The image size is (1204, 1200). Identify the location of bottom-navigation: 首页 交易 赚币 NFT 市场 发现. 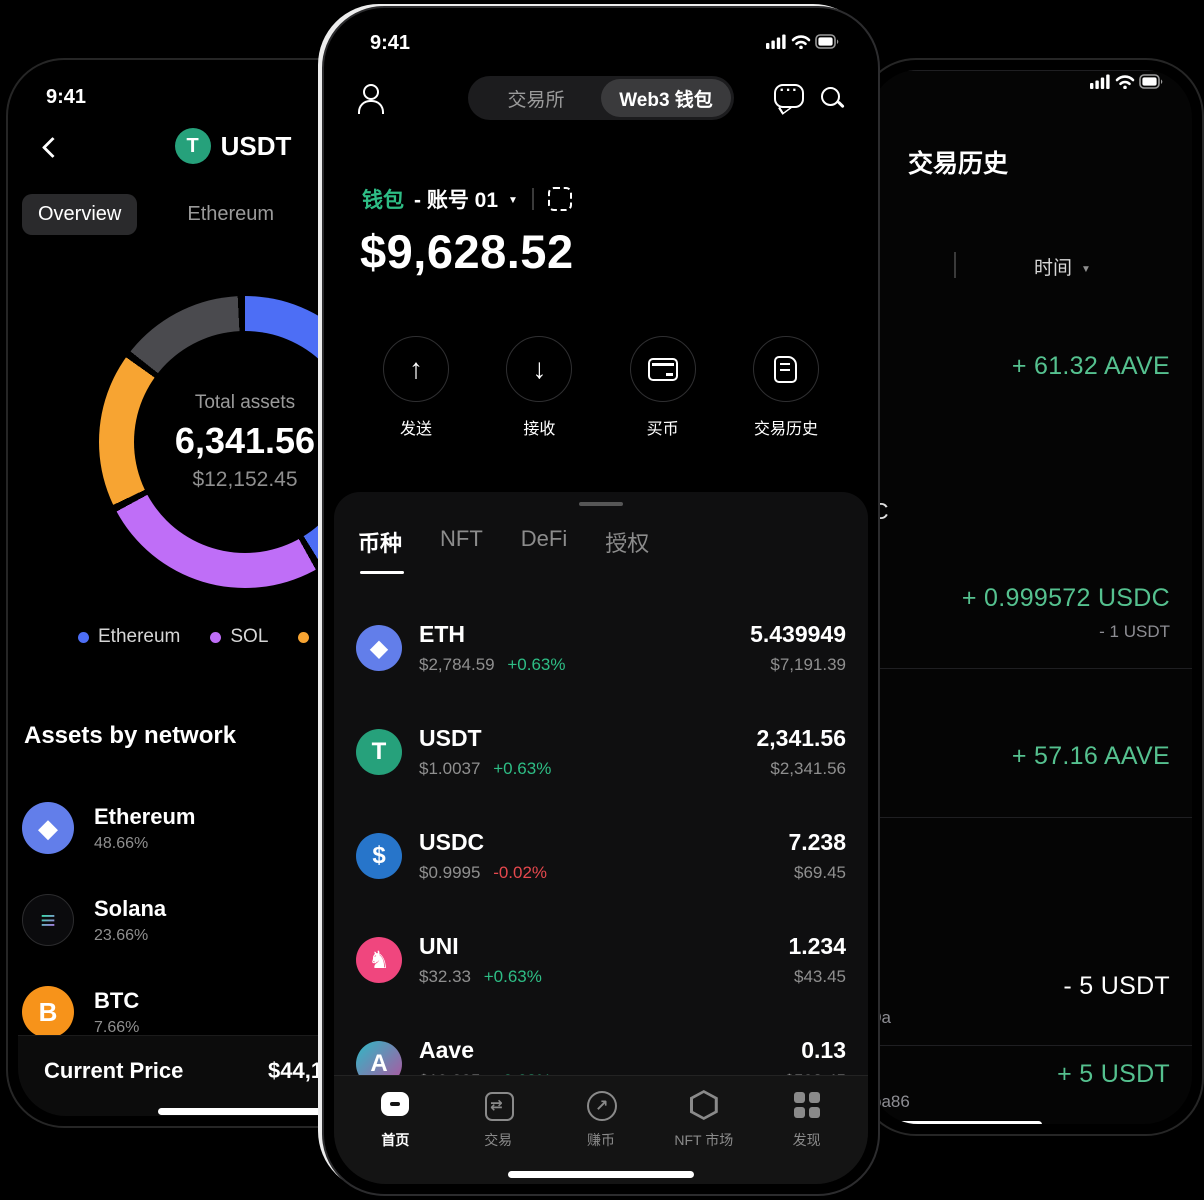
(601, 1129).